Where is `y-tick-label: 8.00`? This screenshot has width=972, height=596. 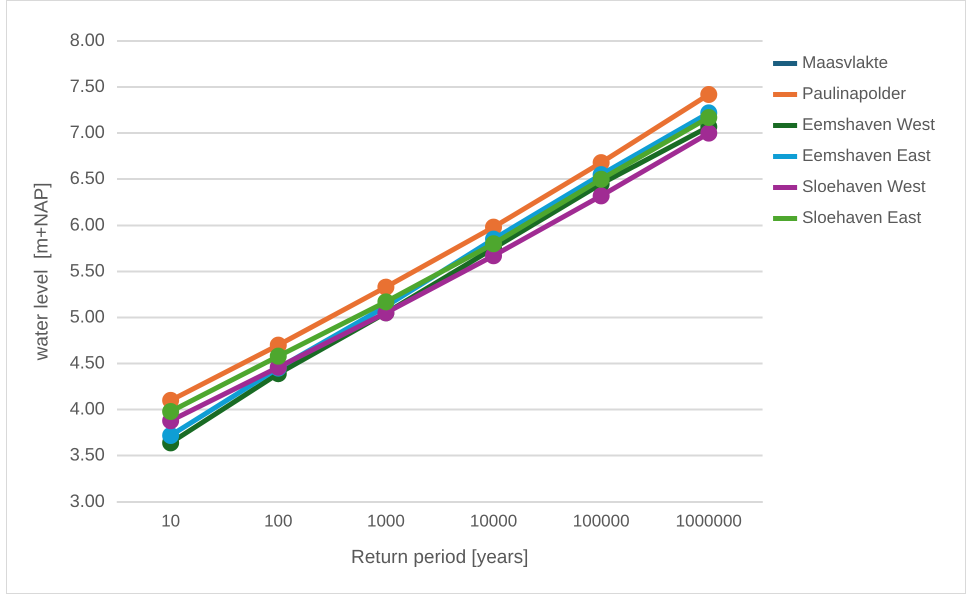
y-tick-label: 8.00 is located at coordinates (87, 40).